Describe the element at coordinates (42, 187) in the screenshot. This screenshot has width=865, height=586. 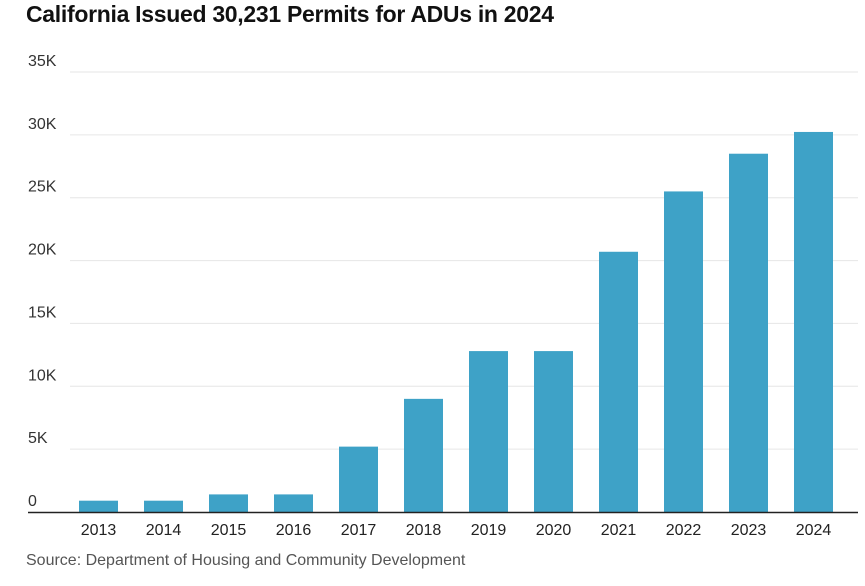
I see `y-tick-label: 25K` at that location.